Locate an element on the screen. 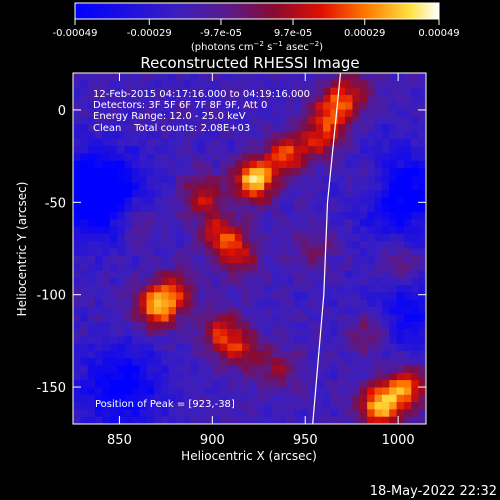 This screenshot has height=500, width=500. x-tick-label: 850 is located at coordinates (119, 440).